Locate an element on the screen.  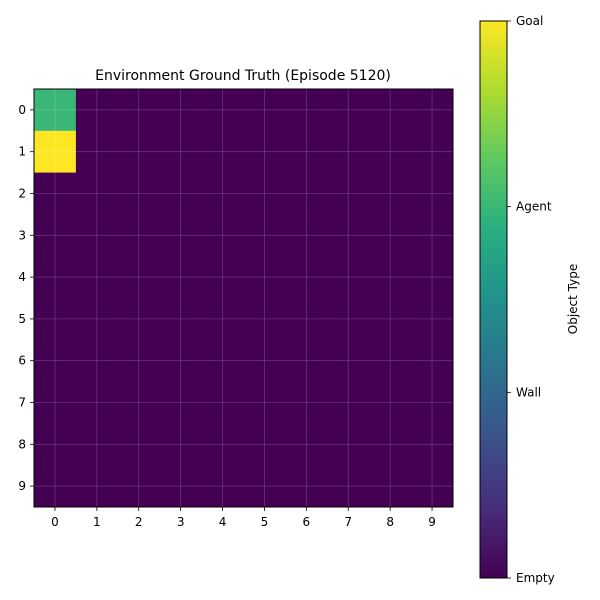
colorbar-tick-label: Empty is located at coordinates (535, 578).